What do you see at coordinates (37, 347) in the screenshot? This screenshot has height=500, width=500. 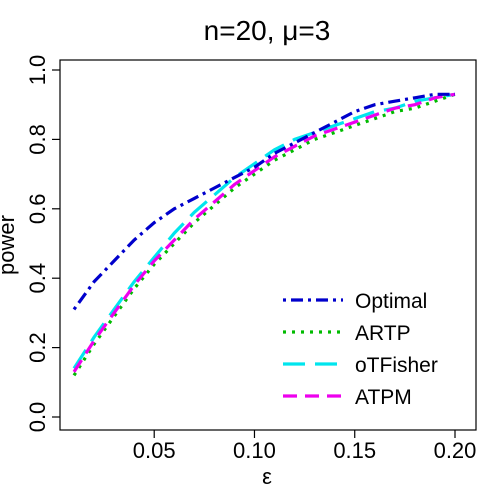 I see `y-tick-label: 0.2` at bounding box center [37, 347].